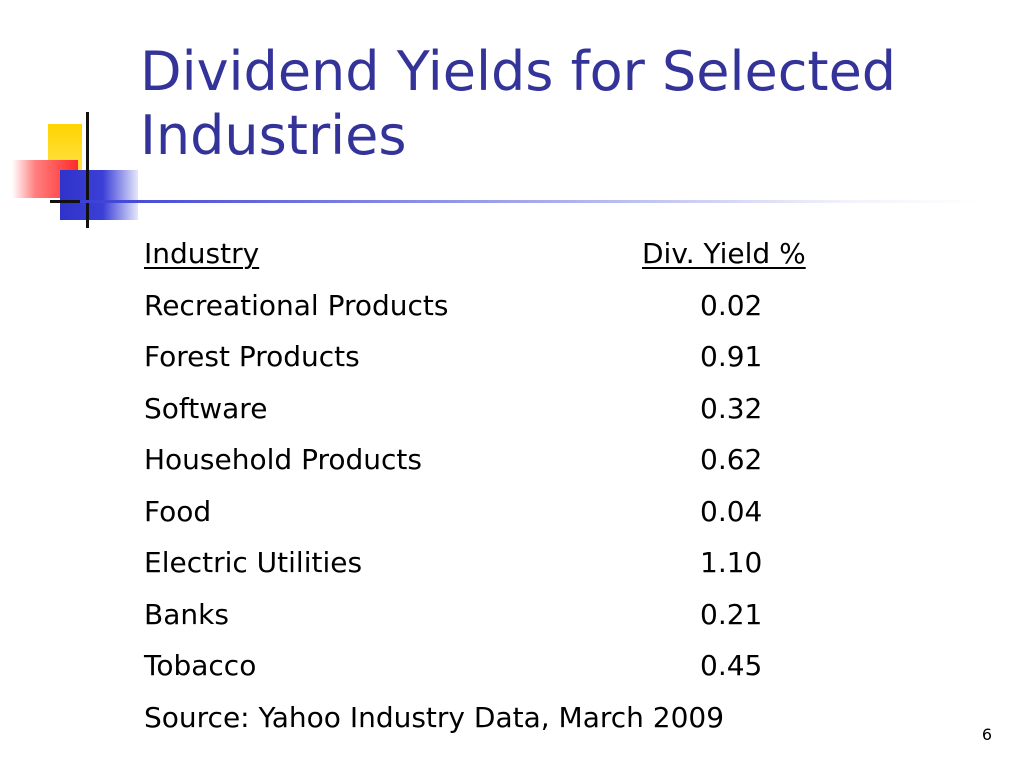 This screenshot has height=768, width=1024. Describe the element at coordinates (524, 361) in the screenshot. I see `table-row: Forest Products 0.91` at that location.